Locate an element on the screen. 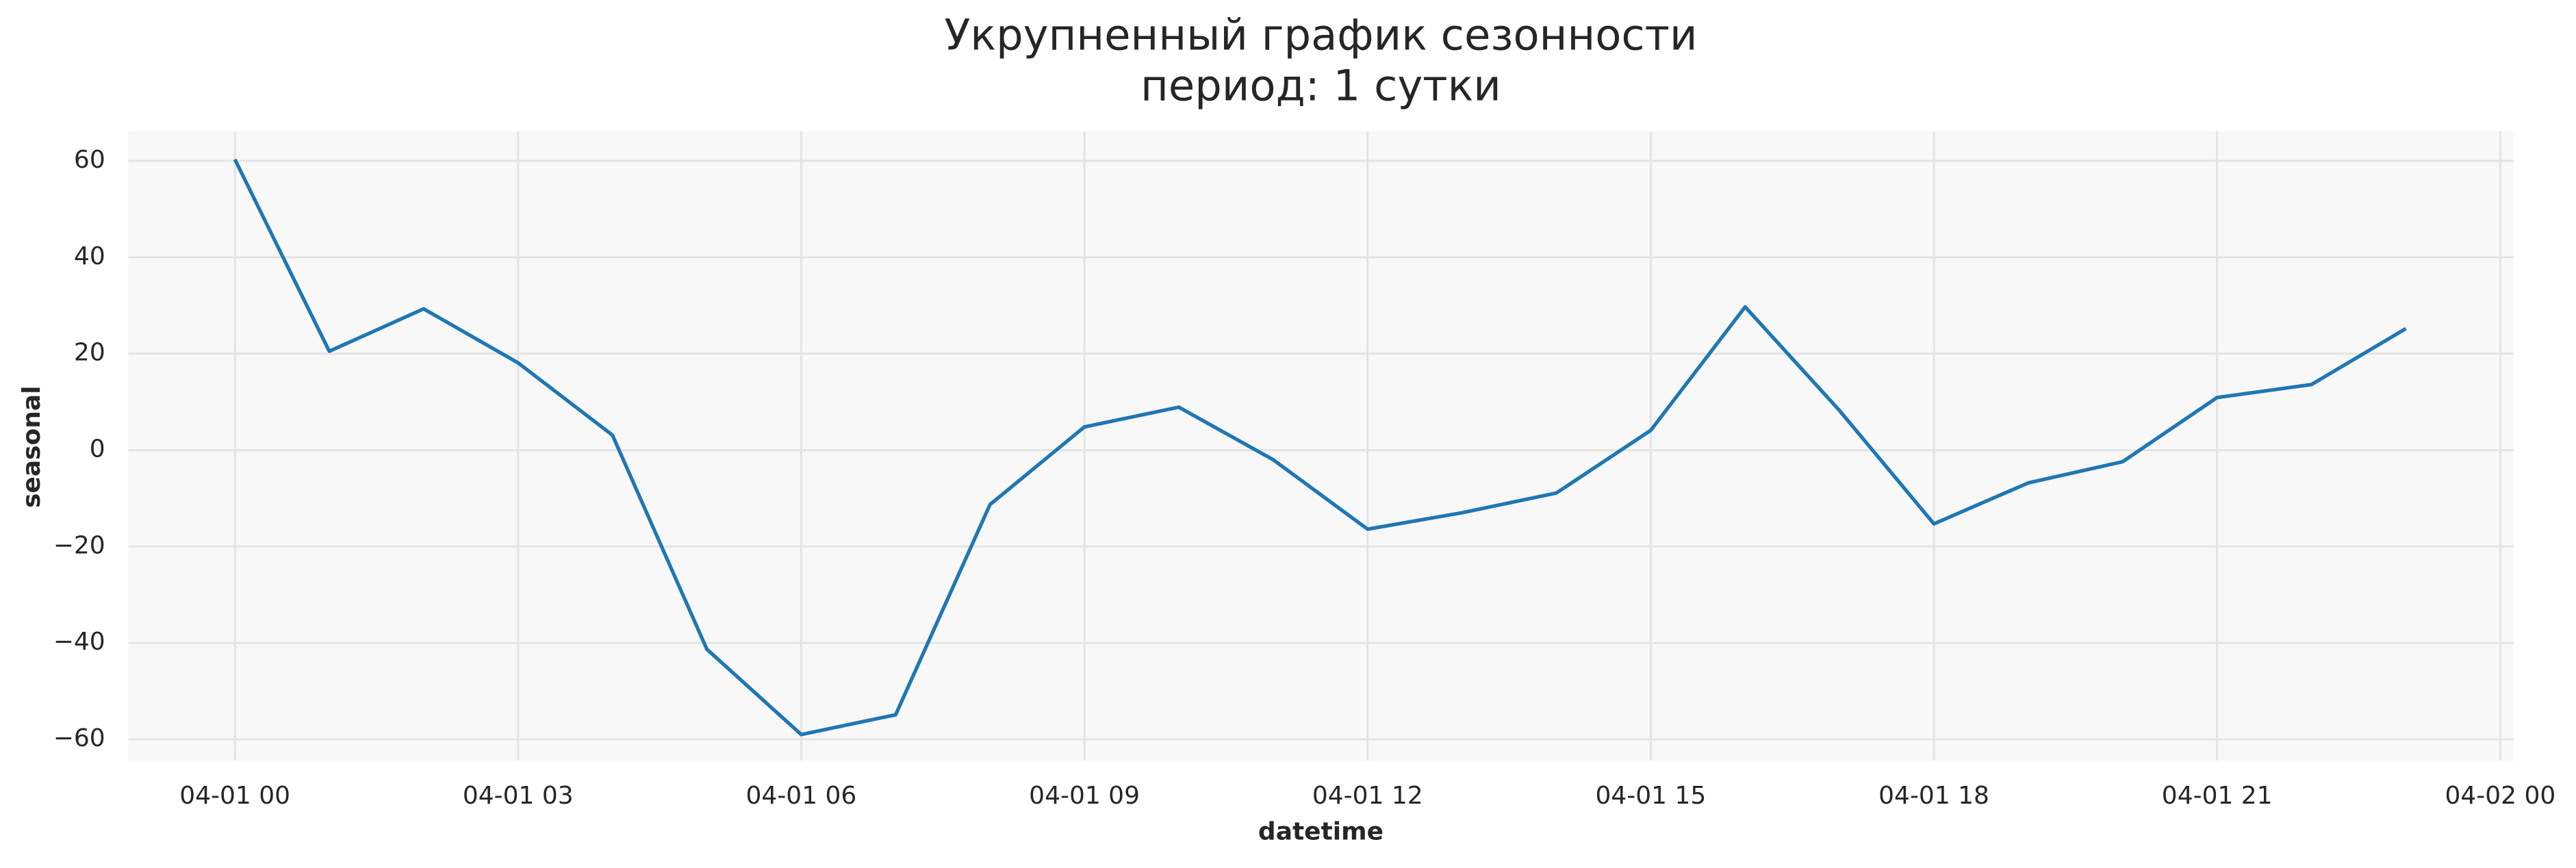 The image size is (2576, 868). x-axis-label: datetime is located at coordinates (1320, 832).